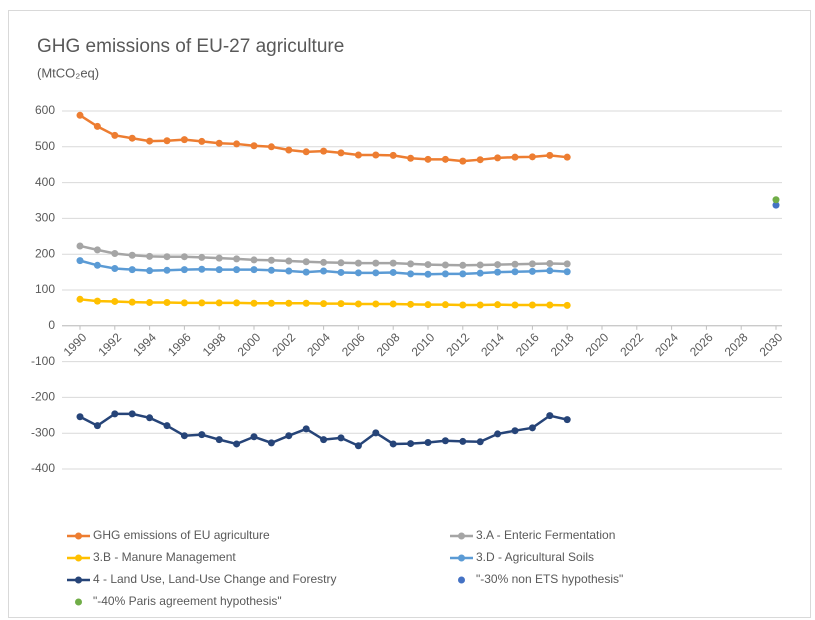 This screenshot has height=620, width=815. I want to click on y-tick-label: -200, so click(43, 397).